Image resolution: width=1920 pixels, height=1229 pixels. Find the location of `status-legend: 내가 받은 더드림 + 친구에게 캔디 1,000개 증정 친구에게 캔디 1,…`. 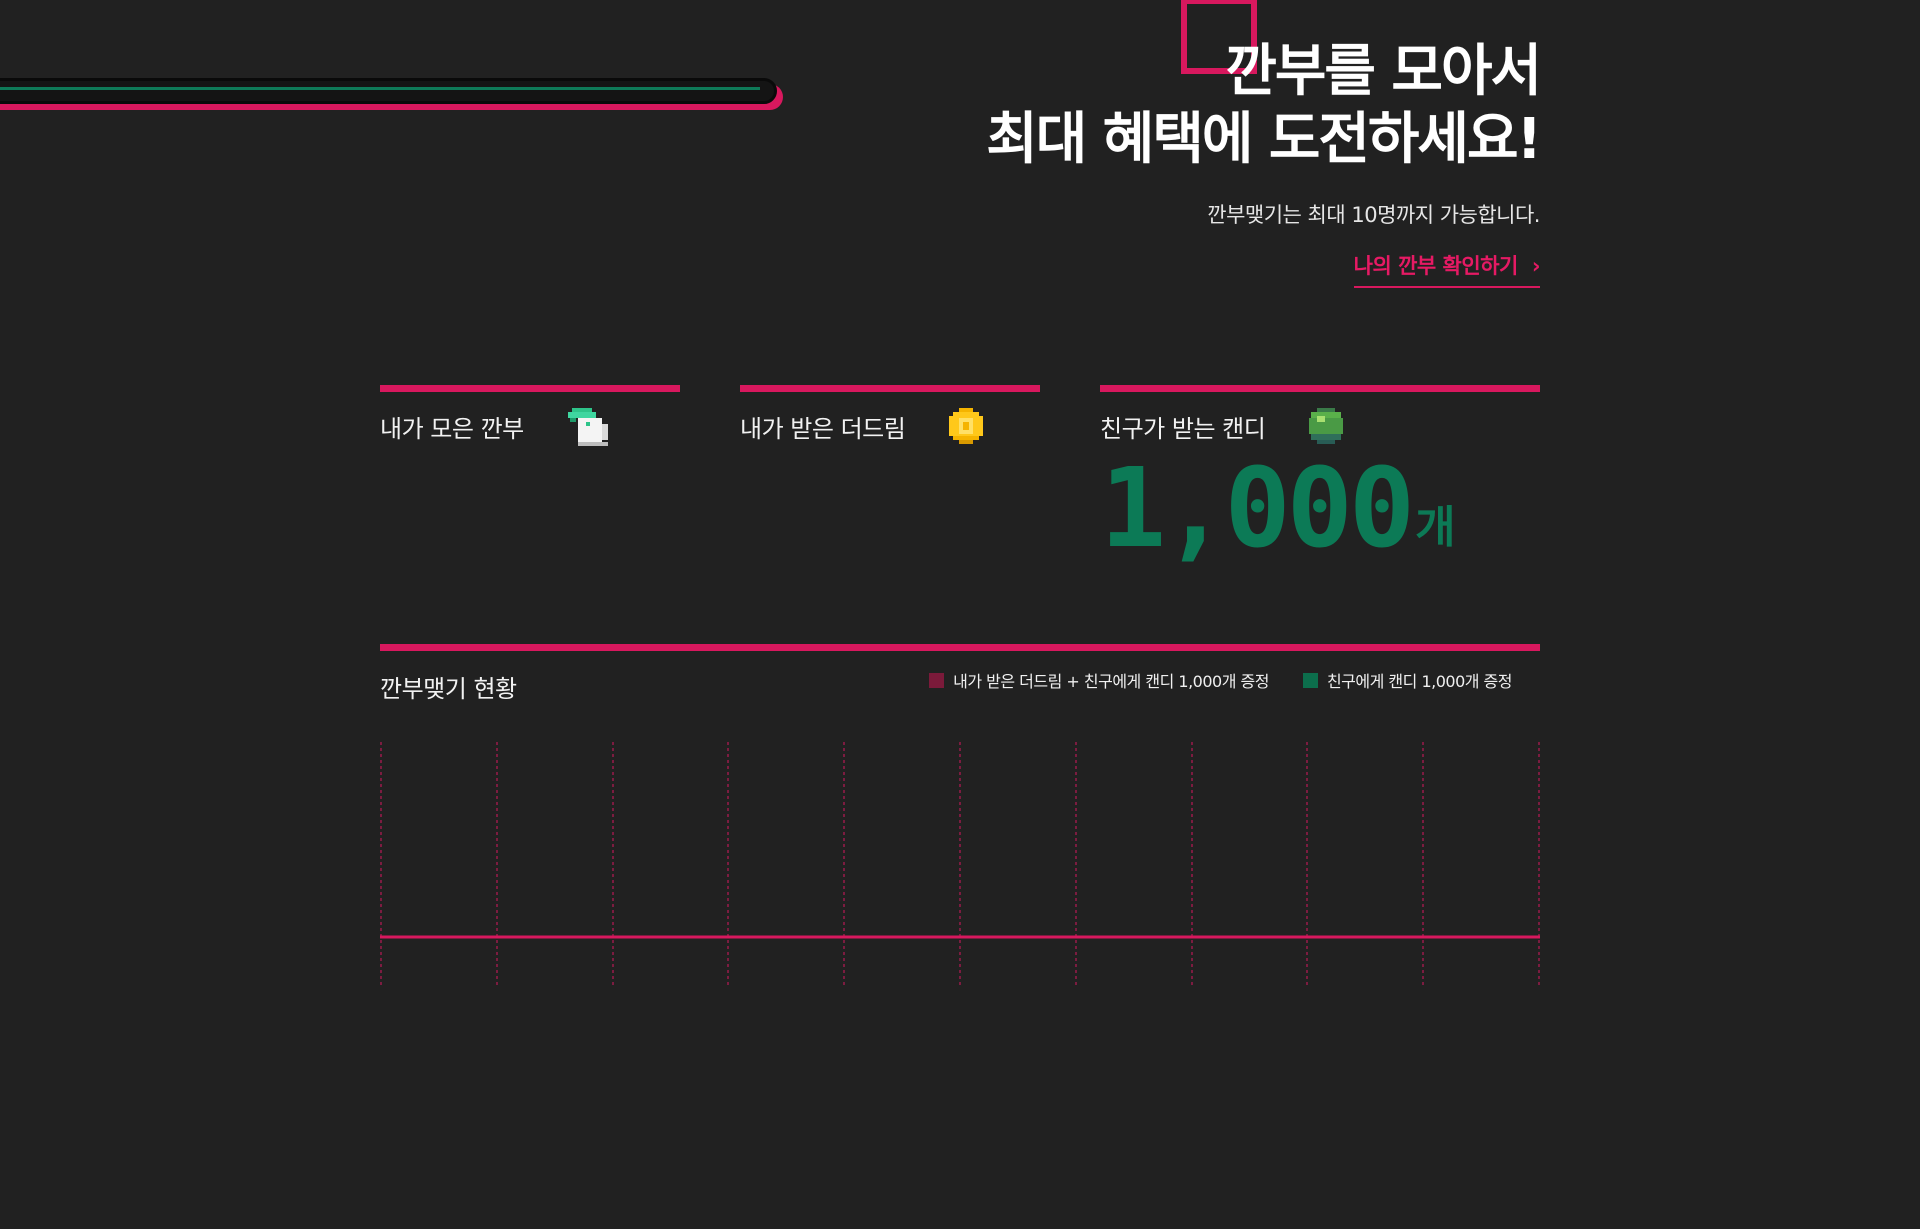

status-legend: 내가 받은 더드림 + 친구에게 캔디 1,000개 증정 친구에게 캔디 1,… is located at coordinates (1204, 680).